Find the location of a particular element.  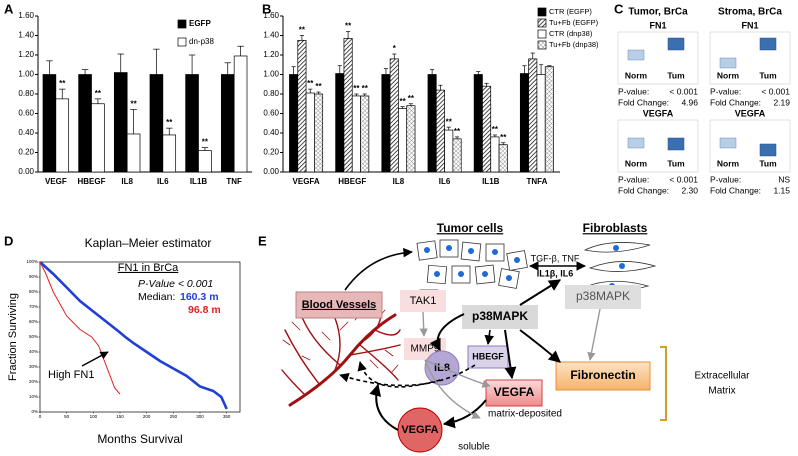

y-axis-title: Fraction Surviving is located at coordinates (13, 337).